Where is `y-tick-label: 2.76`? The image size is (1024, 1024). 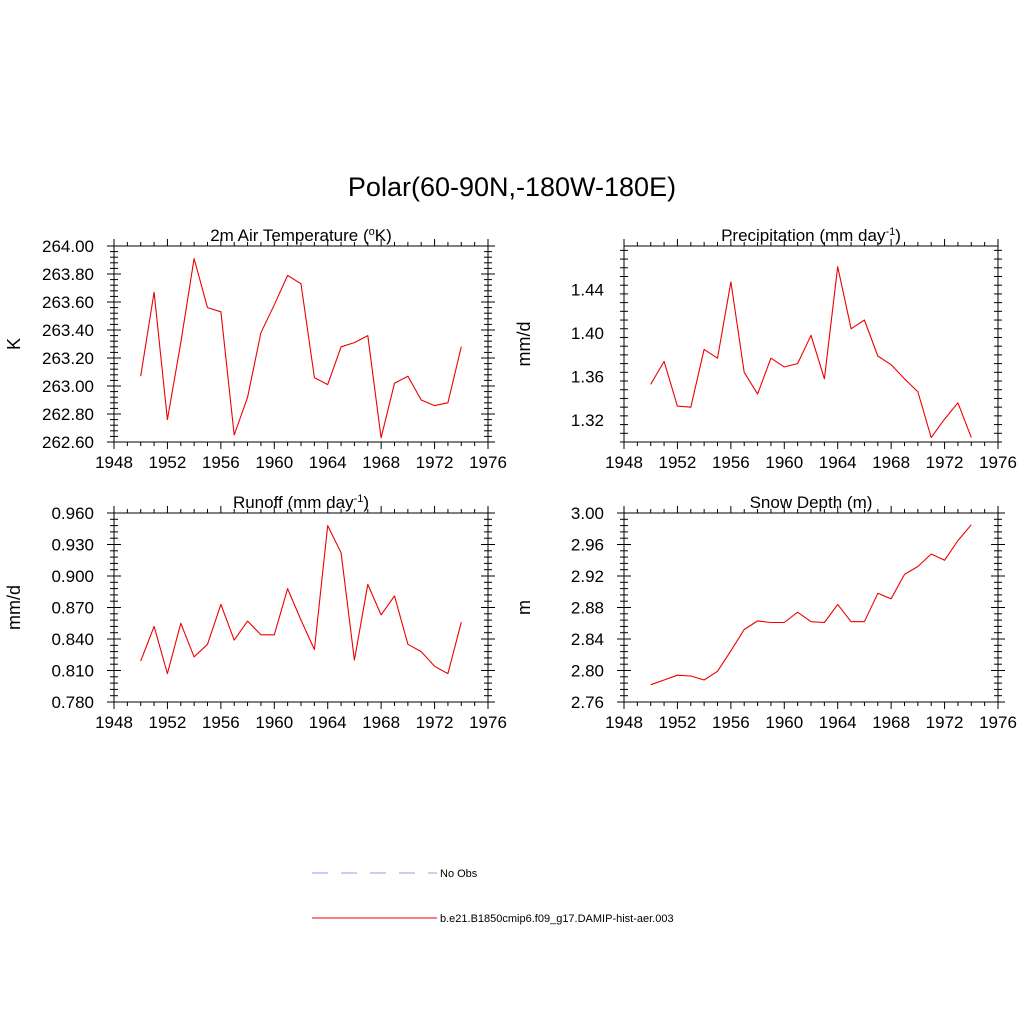
y-tick-label: 2.76 is located at coordinates (587, 702).